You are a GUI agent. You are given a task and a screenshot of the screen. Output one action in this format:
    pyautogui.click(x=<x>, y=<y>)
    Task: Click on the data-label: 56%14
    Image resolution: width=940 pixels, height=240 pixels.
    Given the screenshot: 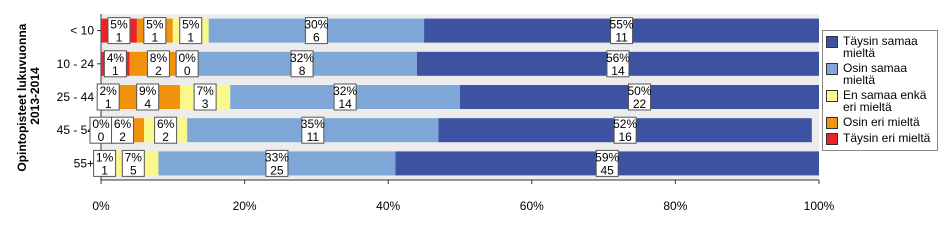 What is the action you would take?
    pyautogui.click(x=618, y=64)
    